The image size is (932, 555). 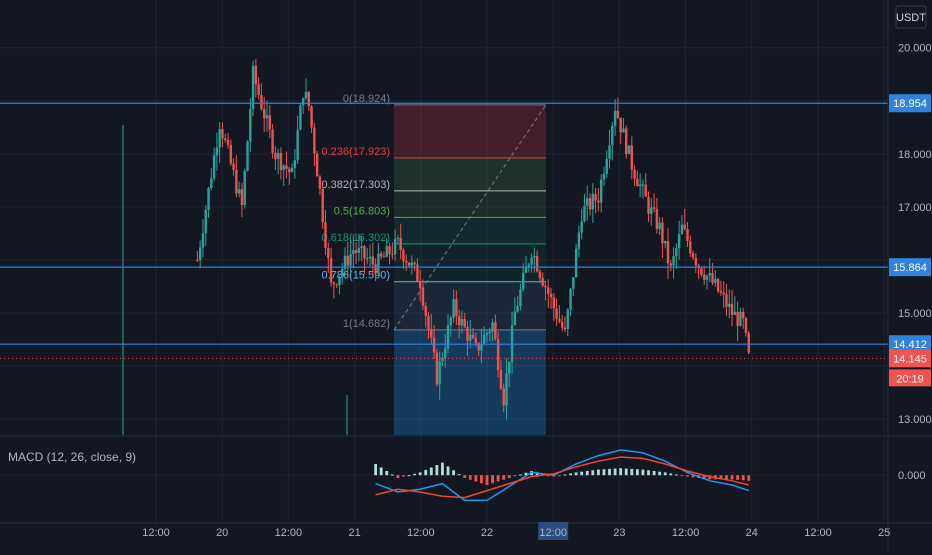 What do you see at coordinates (354, 533) in the screenshot?
I see `time-tick-label: 21` at bounding box center [354, 533].